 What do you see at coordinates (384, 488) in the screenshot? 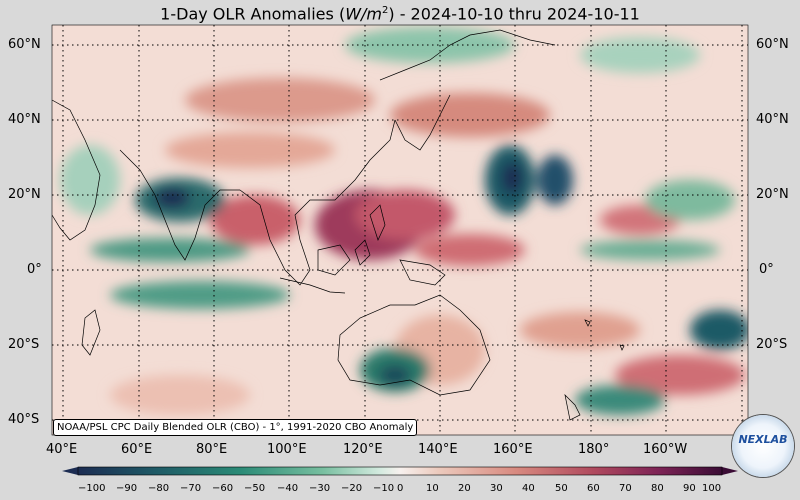
I see `colorbar-tick: −10` at bounding box center [384, 488].